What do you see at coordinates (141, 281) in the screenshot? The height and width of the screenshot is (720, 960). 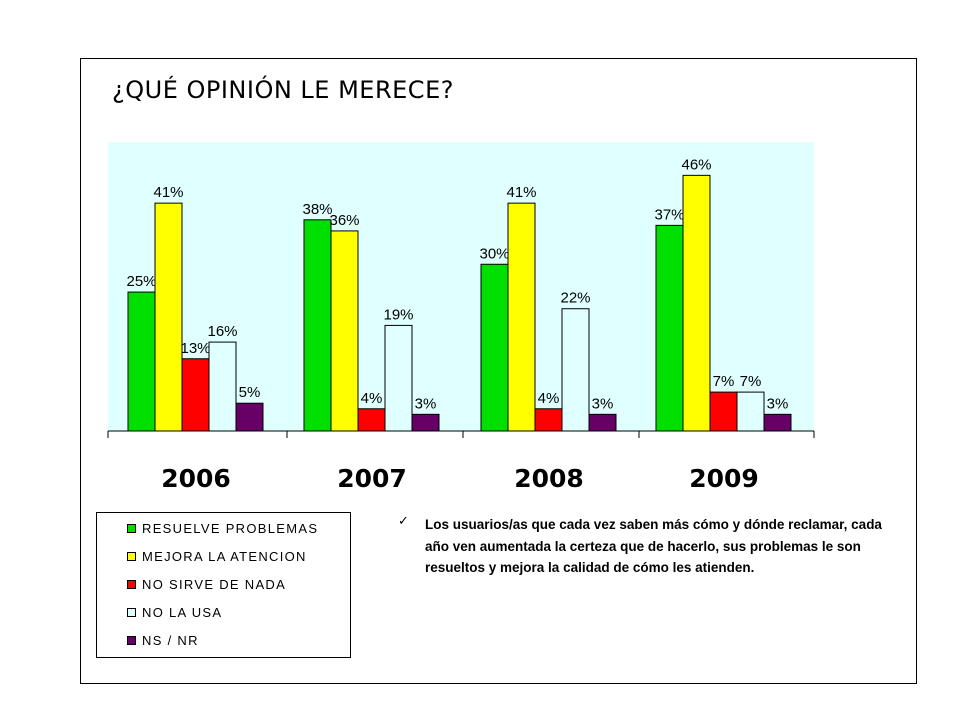 I see `data-label: 25%` at bounding box center [141, 281].